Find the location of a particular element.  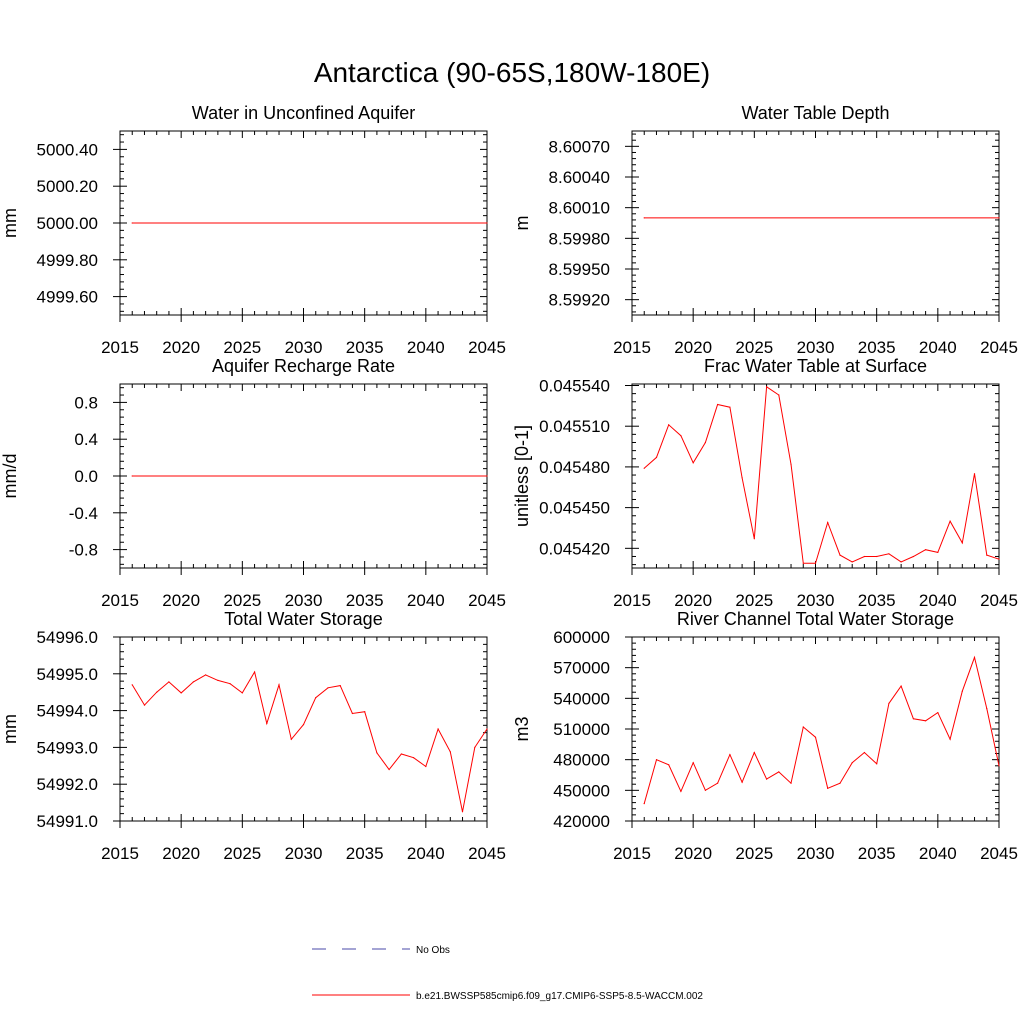

y-tick-label: 0.045510 is located at coordinates (574, 426).